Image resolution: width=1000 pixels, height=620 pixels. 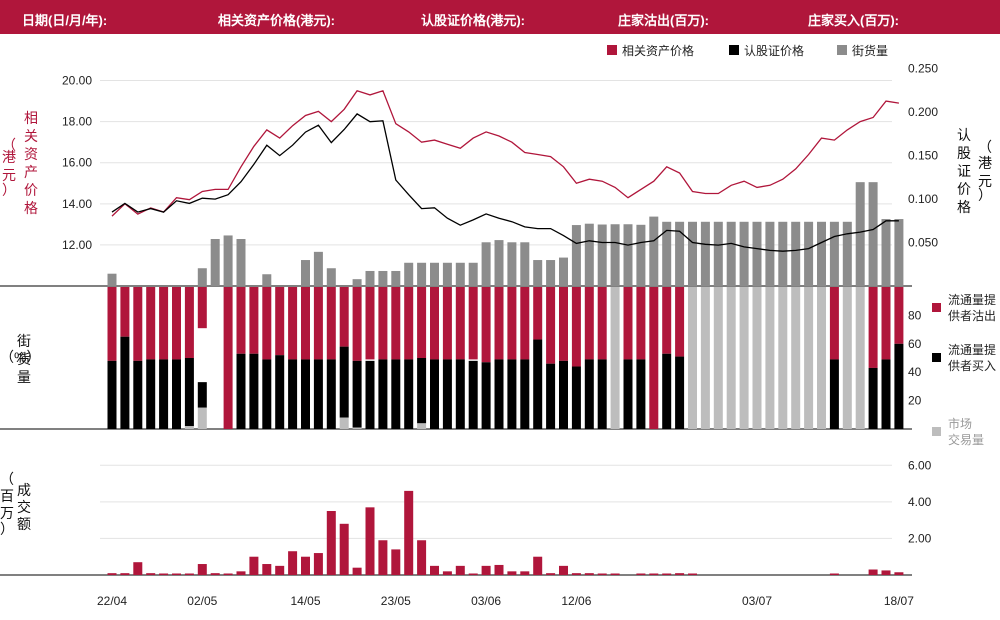 What do you see at coordinates (305, 601) in the screenshot?
I see `x-tick-label: 14/05` at bounding box center [305, 601].